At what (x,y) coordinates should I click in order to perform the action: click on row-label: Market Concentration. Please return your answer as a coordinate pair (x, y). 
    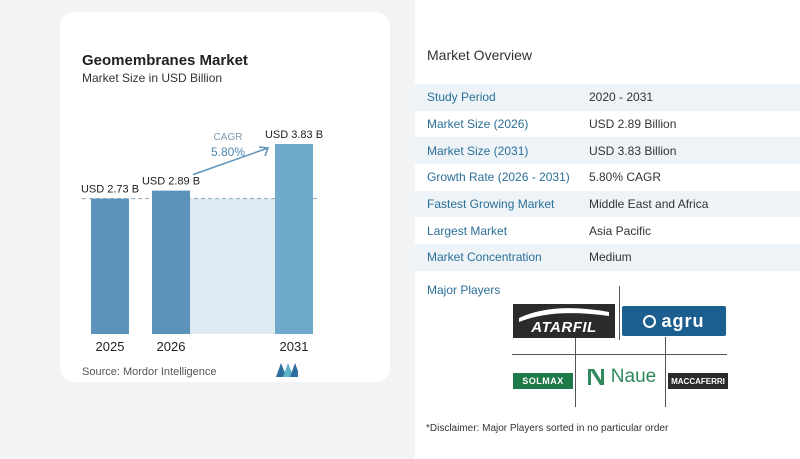
    Looking at the image, I should click on (484, 257).